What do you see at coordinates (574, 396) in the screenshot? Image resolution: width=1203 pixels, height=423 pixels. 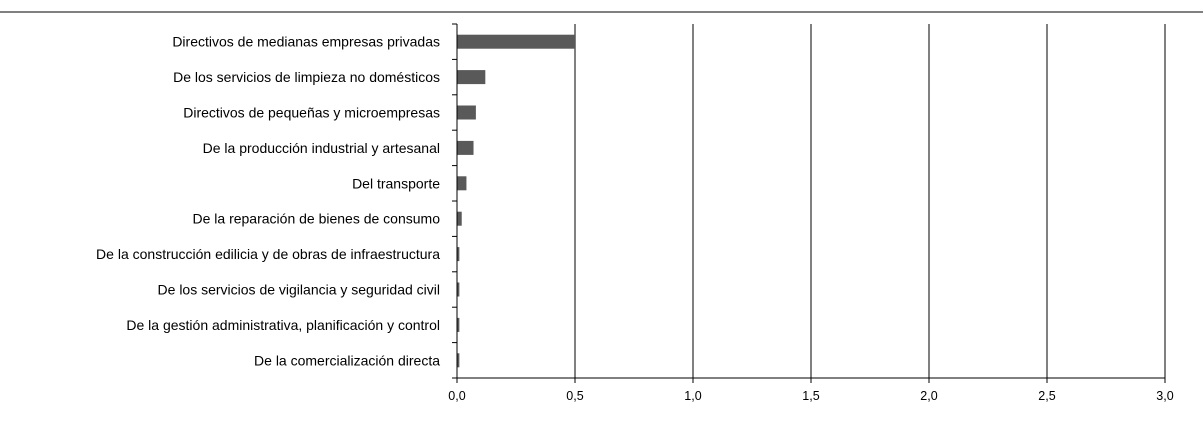 I see `x-tick-label: 0,5` at bounding box center [574, 396].